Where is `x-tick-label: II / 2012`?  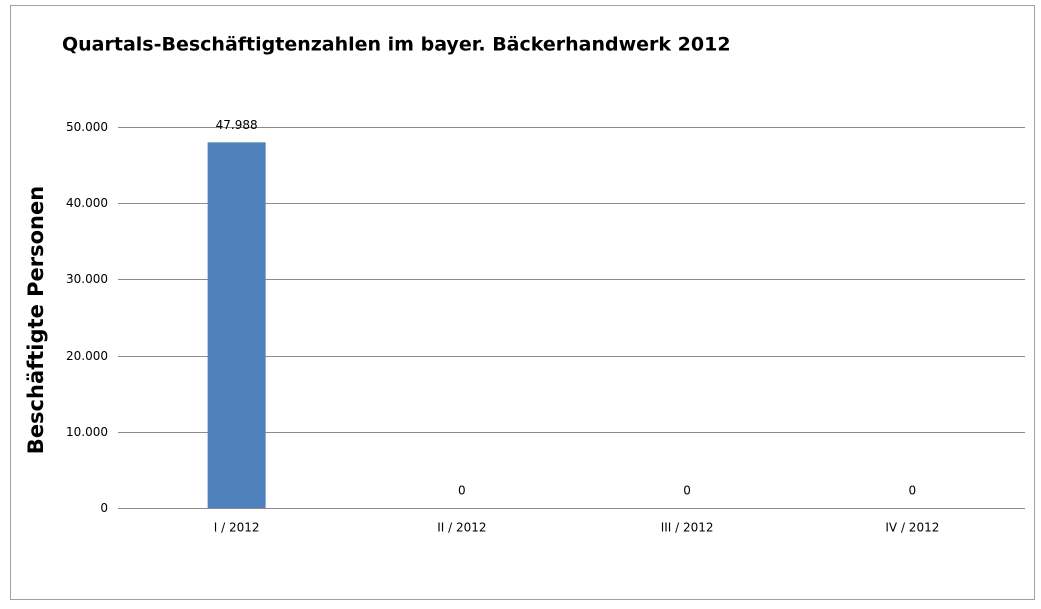 x-tick-label: II / 2012 is located at coordinates (461, 528).